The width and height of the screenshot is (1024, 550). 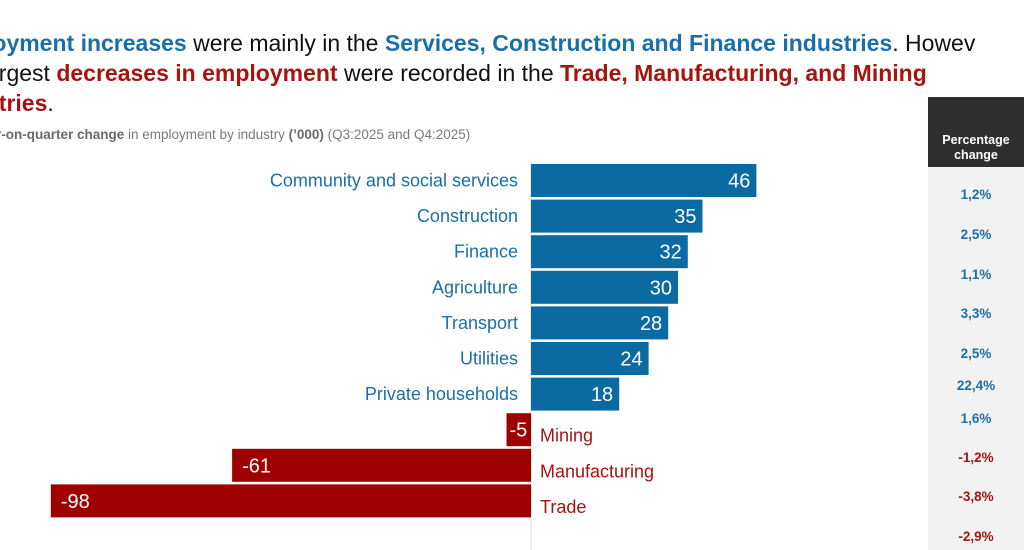 What do you see at coordinates (934, 43) in the screenshot?
I see `headline-text-2: . Howev` at bounding box center [934, 43].